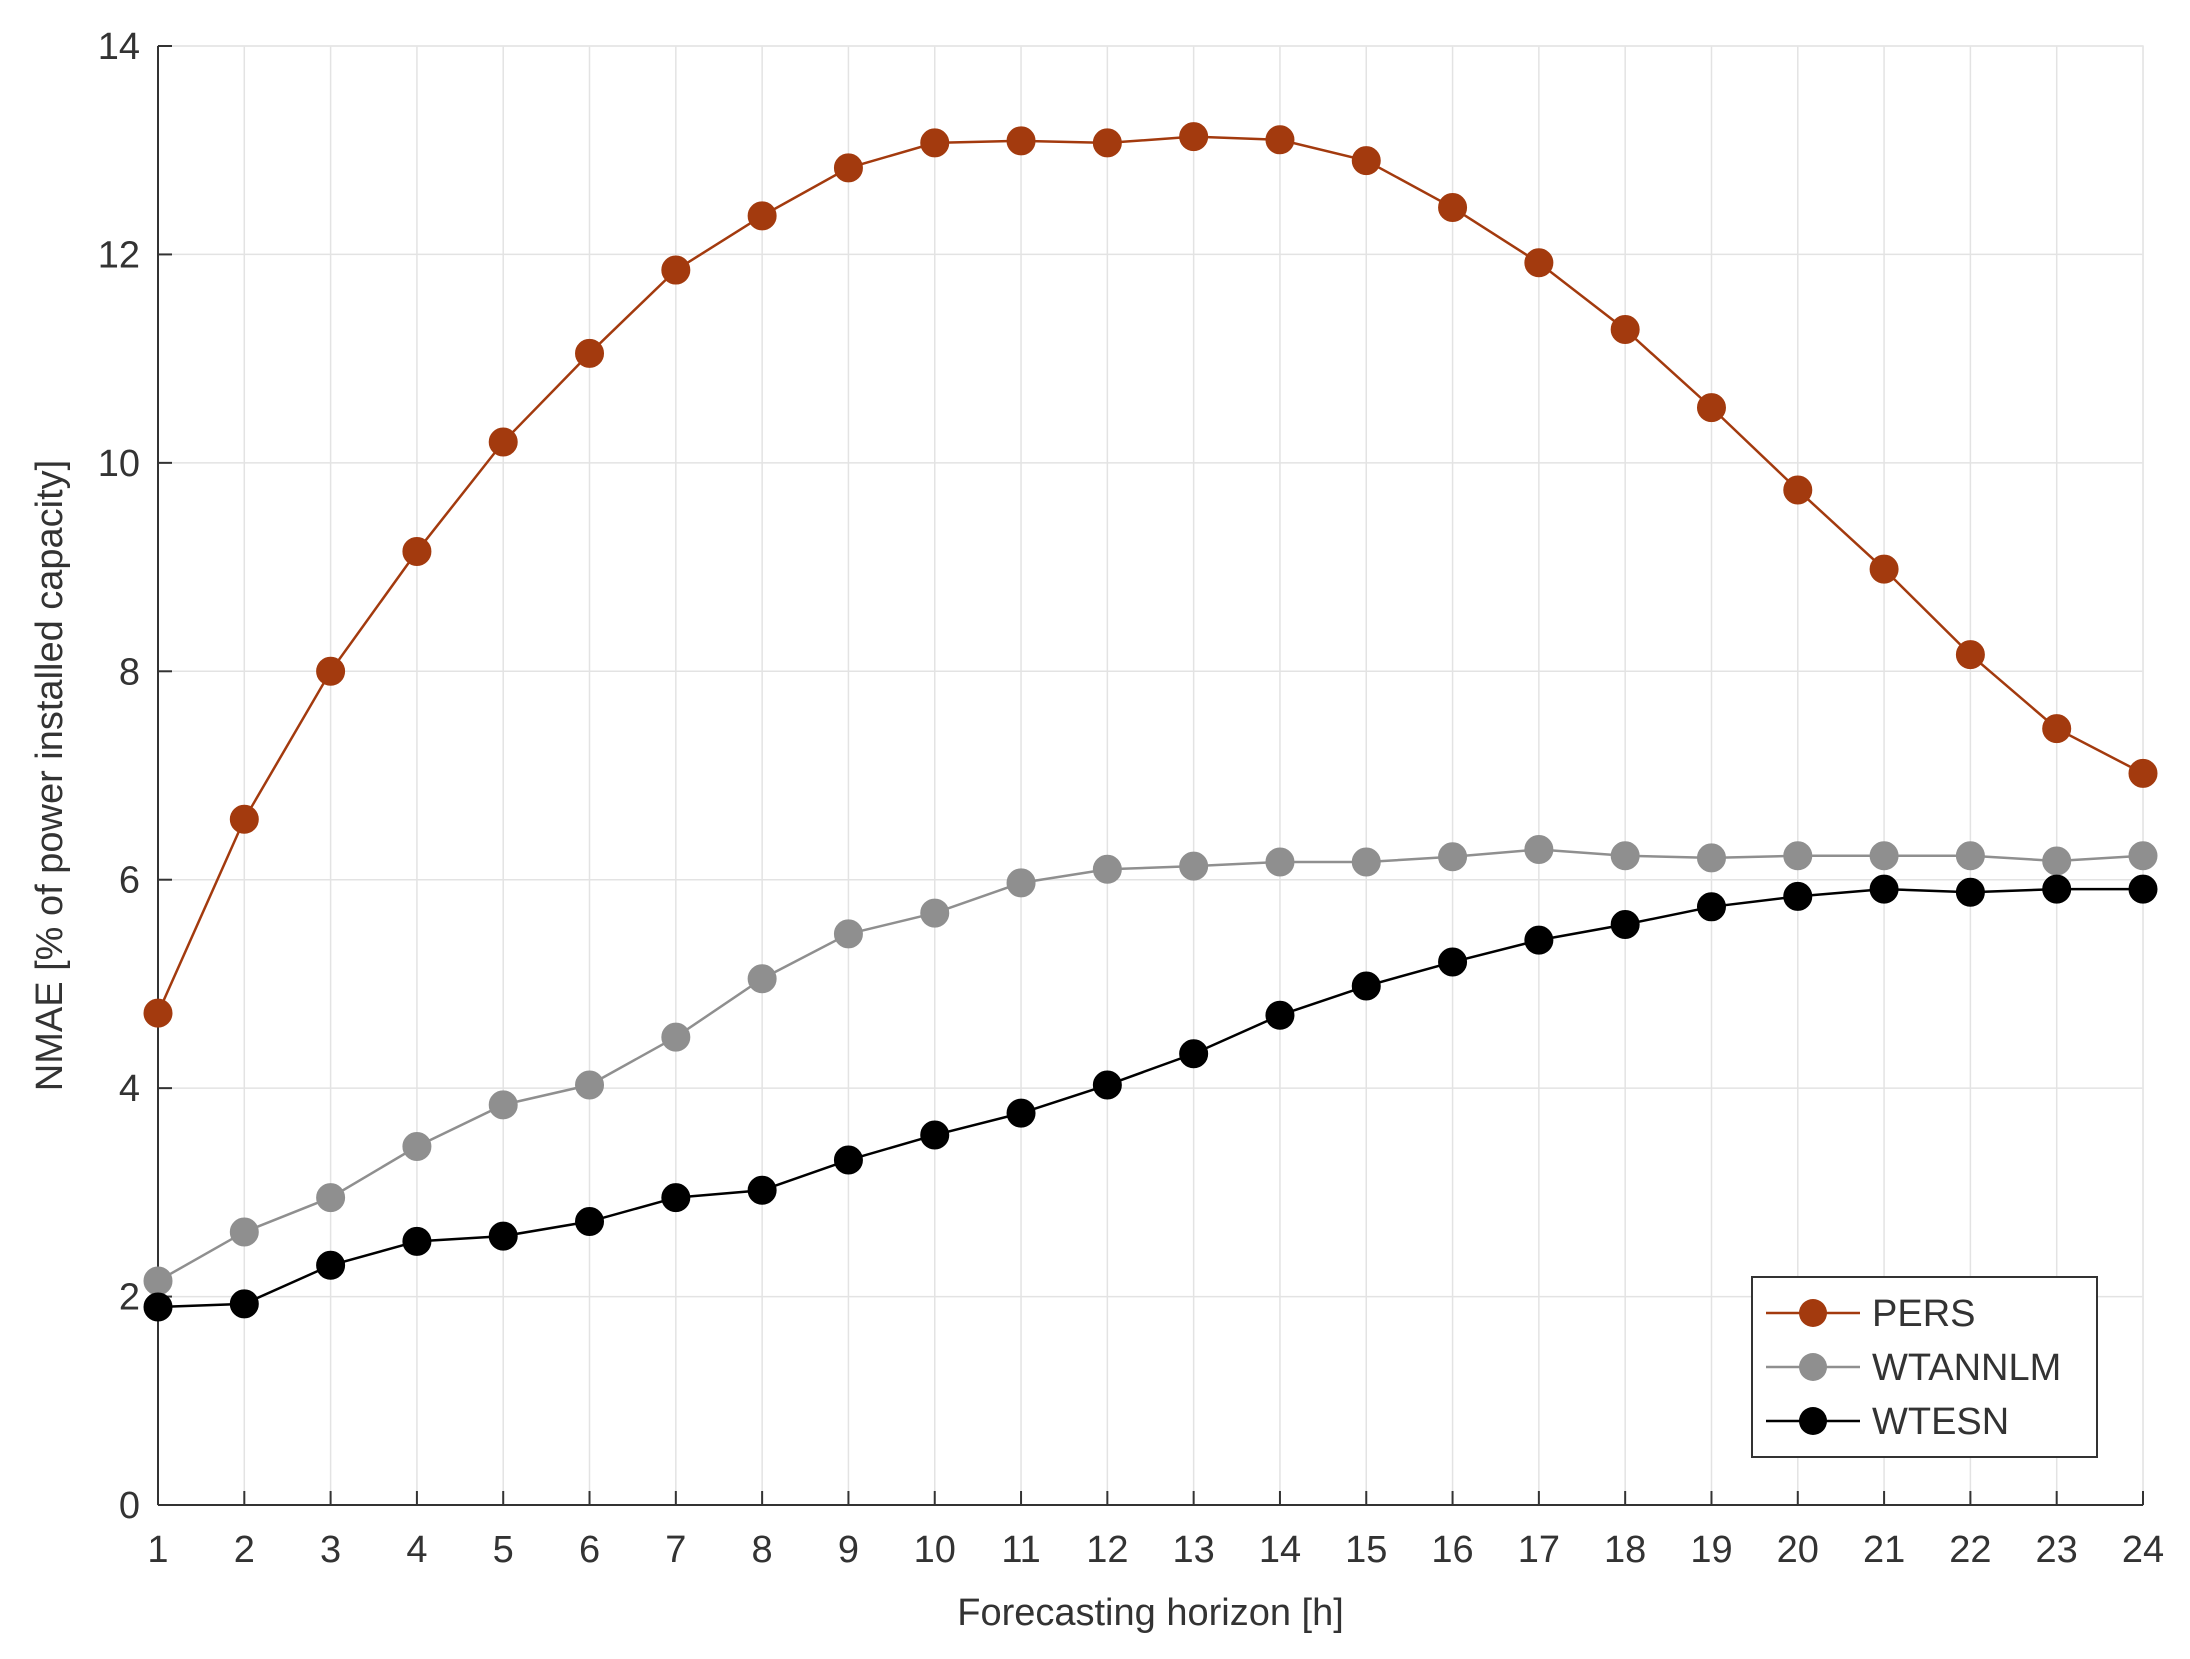  Describe the element at coordinates (129, 1089) in the screenshot. I see `y-tick-label: 4` at that location.